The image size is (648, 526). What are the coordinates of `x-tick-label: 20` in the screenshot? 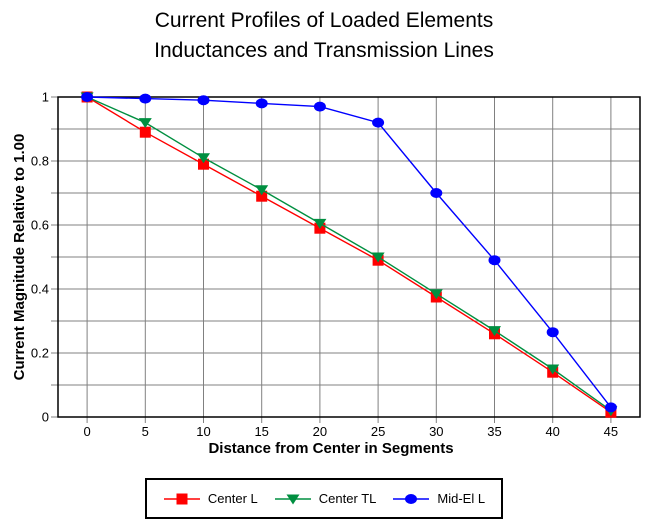 It's located at (320, 431).